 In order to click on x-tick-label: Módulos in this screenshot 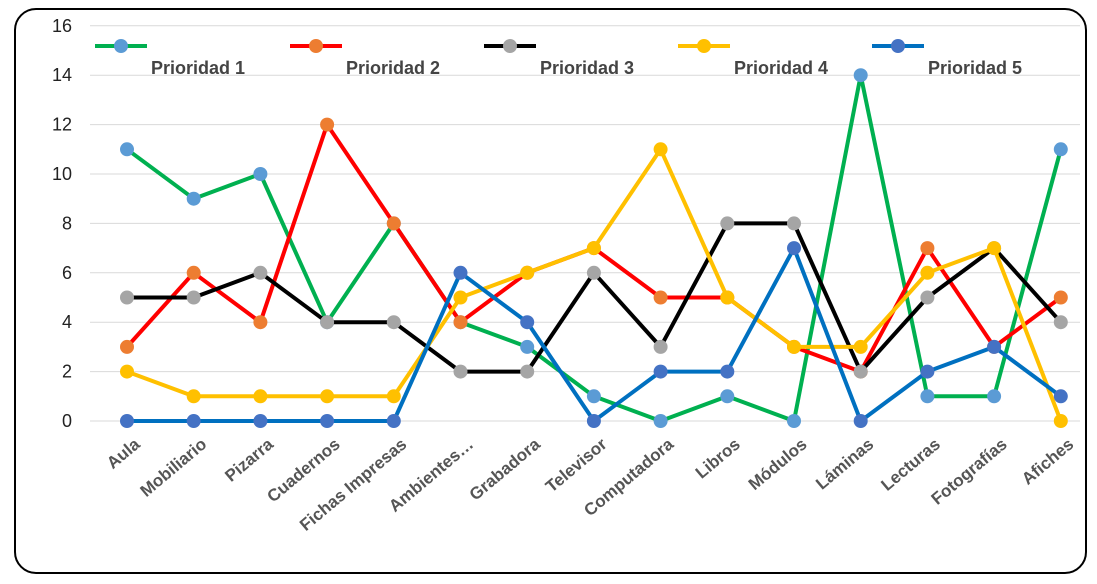, I will do `click(778, 464)`.